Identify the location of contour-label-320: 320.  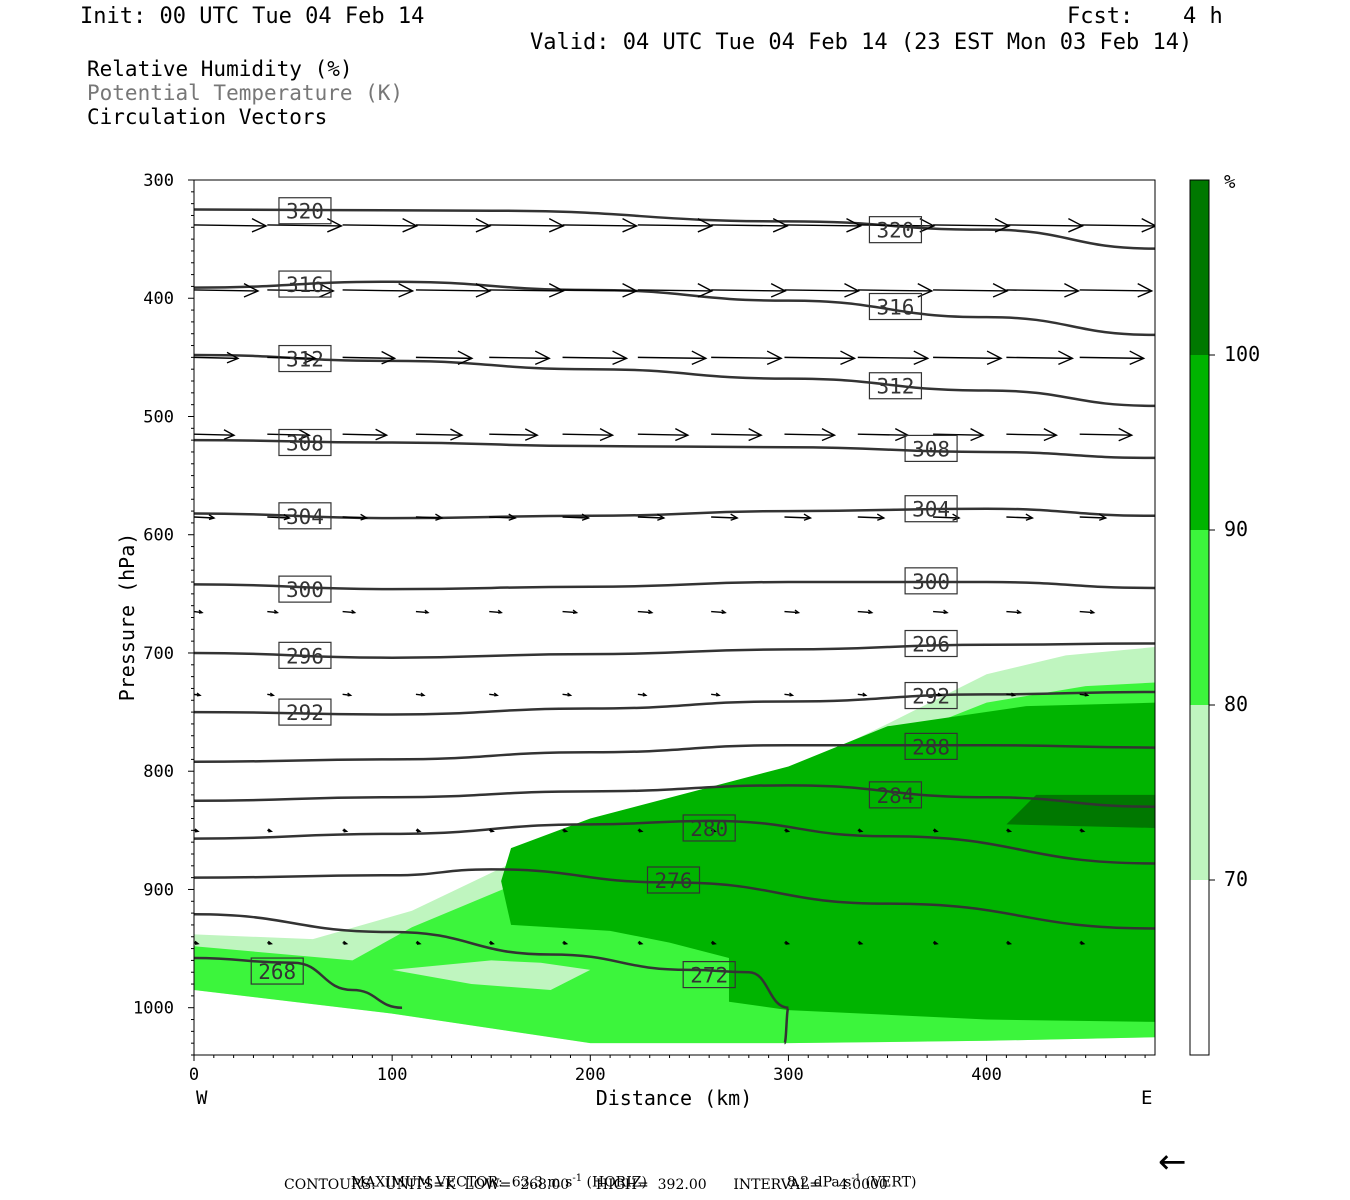
(895, 231).